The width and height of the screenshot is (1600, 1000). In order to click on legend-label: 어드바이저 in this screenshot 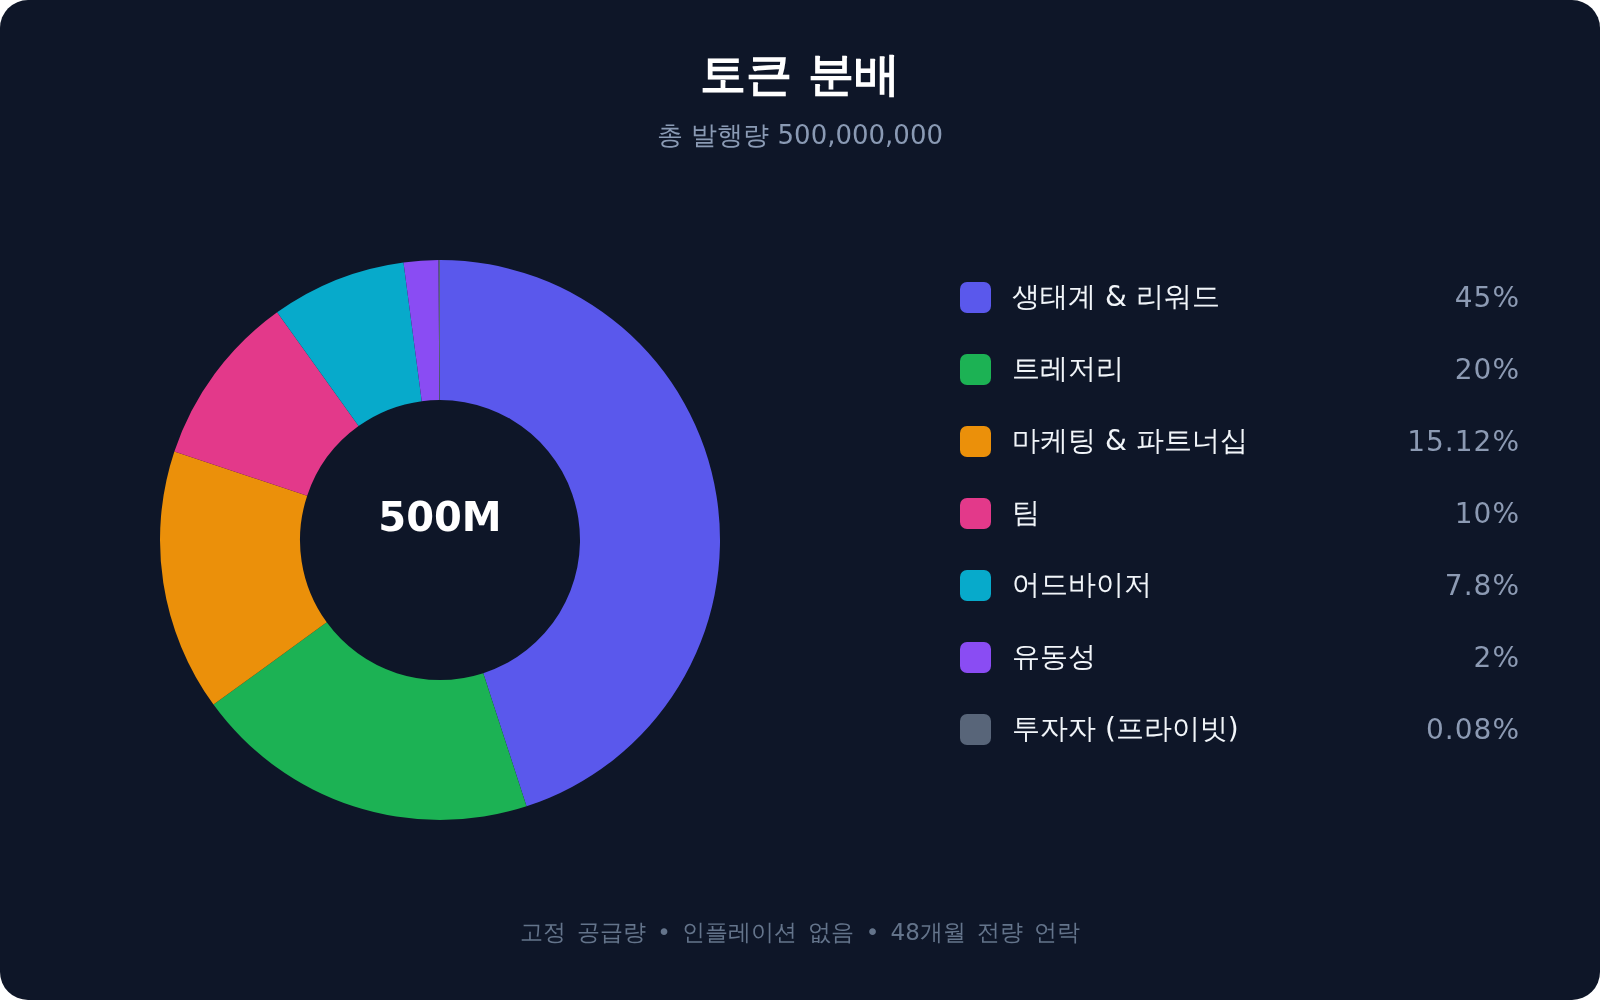, I will do `click(1082, 585)`.